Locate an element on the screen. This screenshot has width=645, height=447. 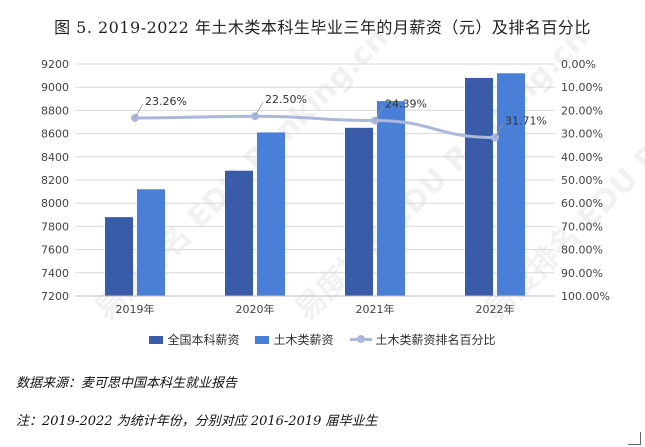
y-tick-label: 7600 is located at coordinates (55, 250).